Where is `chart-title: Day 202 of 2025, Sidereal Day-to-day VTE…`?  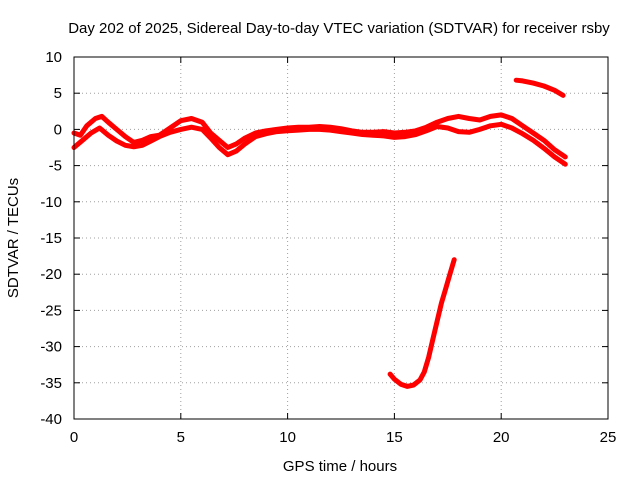
chart-title: Day 202 of 2025, Sidereal Day-to-day VTE… is located at coordinates (339, 28).